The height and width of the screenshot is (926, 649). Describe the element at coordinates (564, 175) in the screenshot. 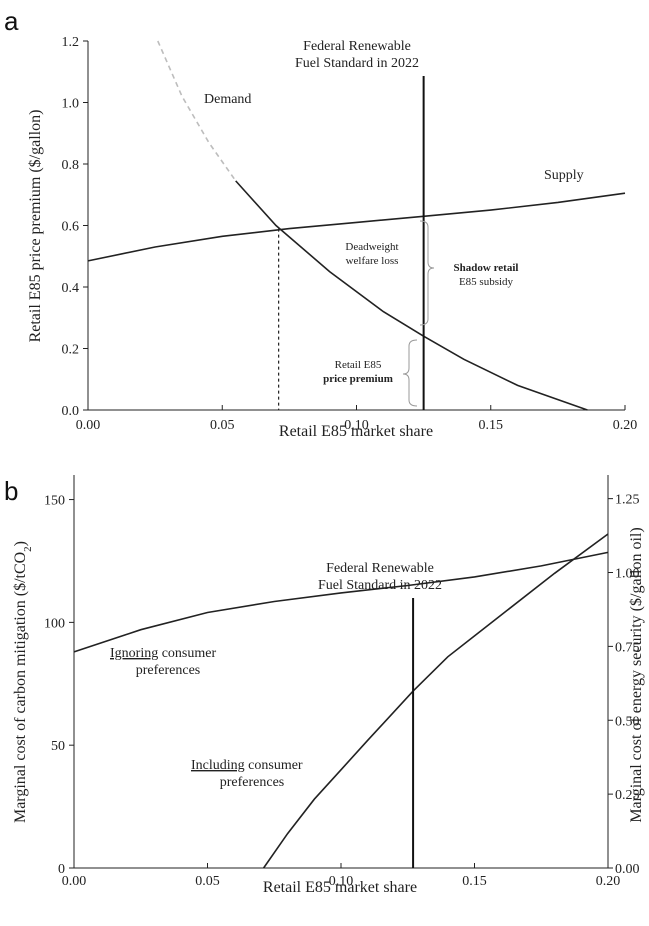

I see `panel-a-supply-label: Supply` at that location.